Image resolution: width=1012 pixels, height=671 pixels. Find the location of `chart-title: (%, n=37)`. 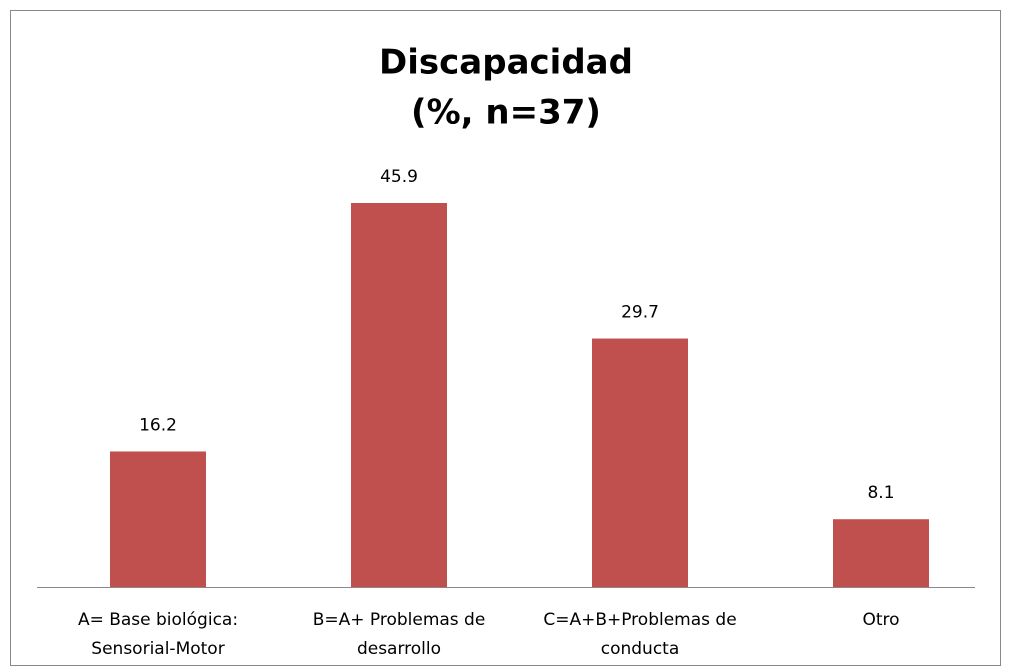

chart-title: (%, n=37) is located at coordinates (506, 113).